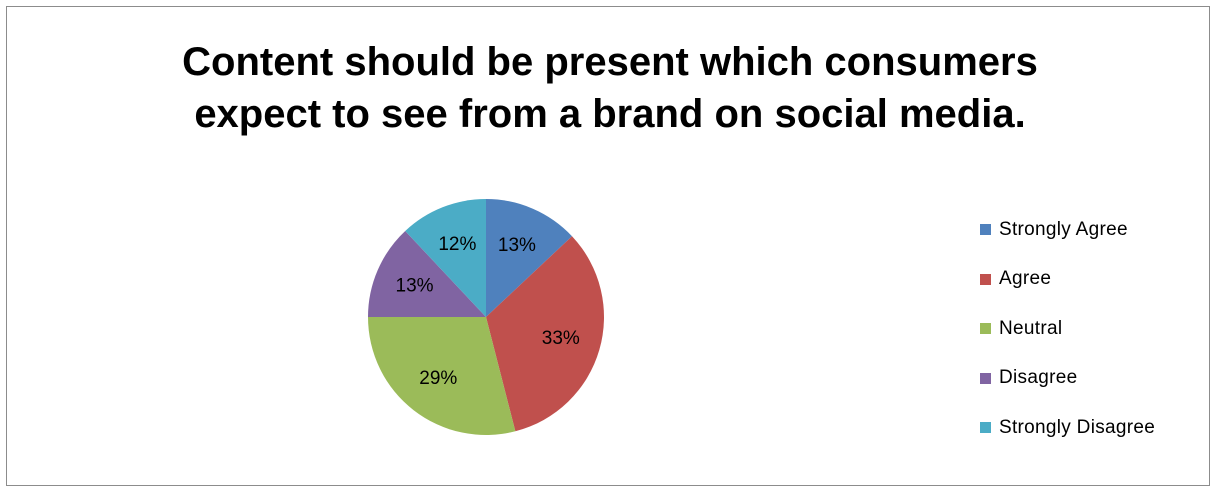 The height and width of the screenshot is (486, 1213). I want to click on pie-slice-neutral, so click(442, 376).